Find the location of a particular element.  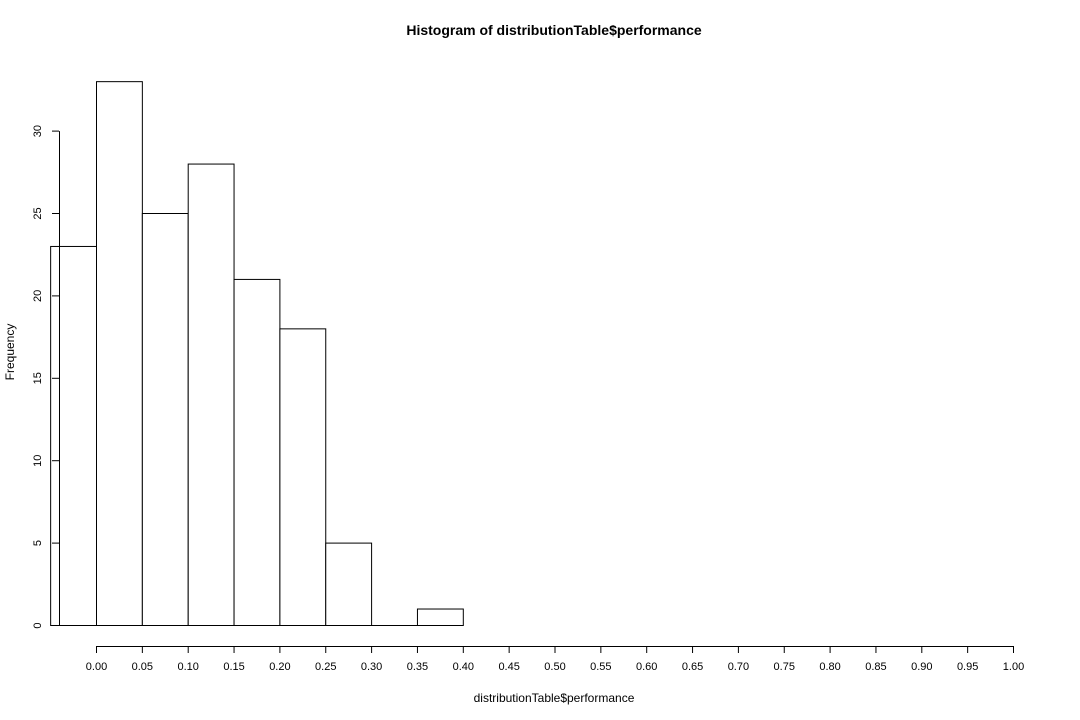

x-tick-label-1: 0.05 is located at coordinates (142, 667).